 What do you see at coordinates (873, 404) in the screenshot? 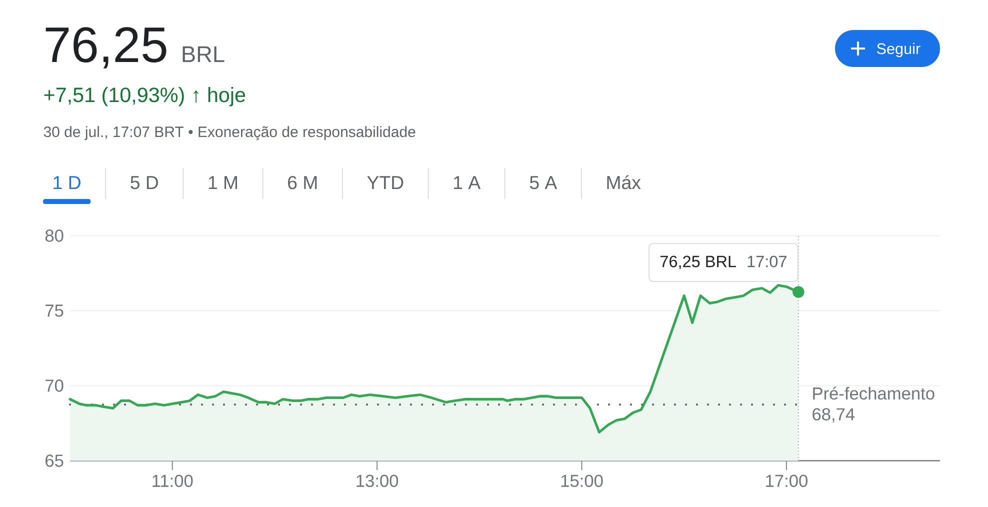
I see `ref-line-label: Pré-fechamento 68,74` at bounding box center [873, 404].